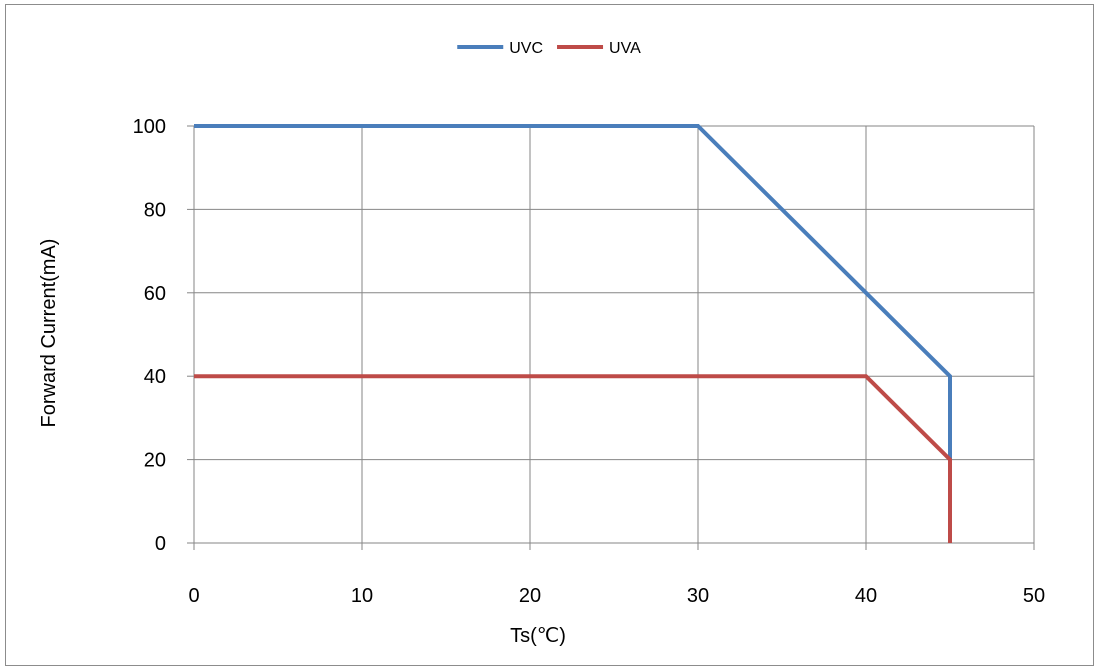 The height and width of the screenshot is (670, 1099). I want to click on x-tick-label: 30, so click(698, 596).